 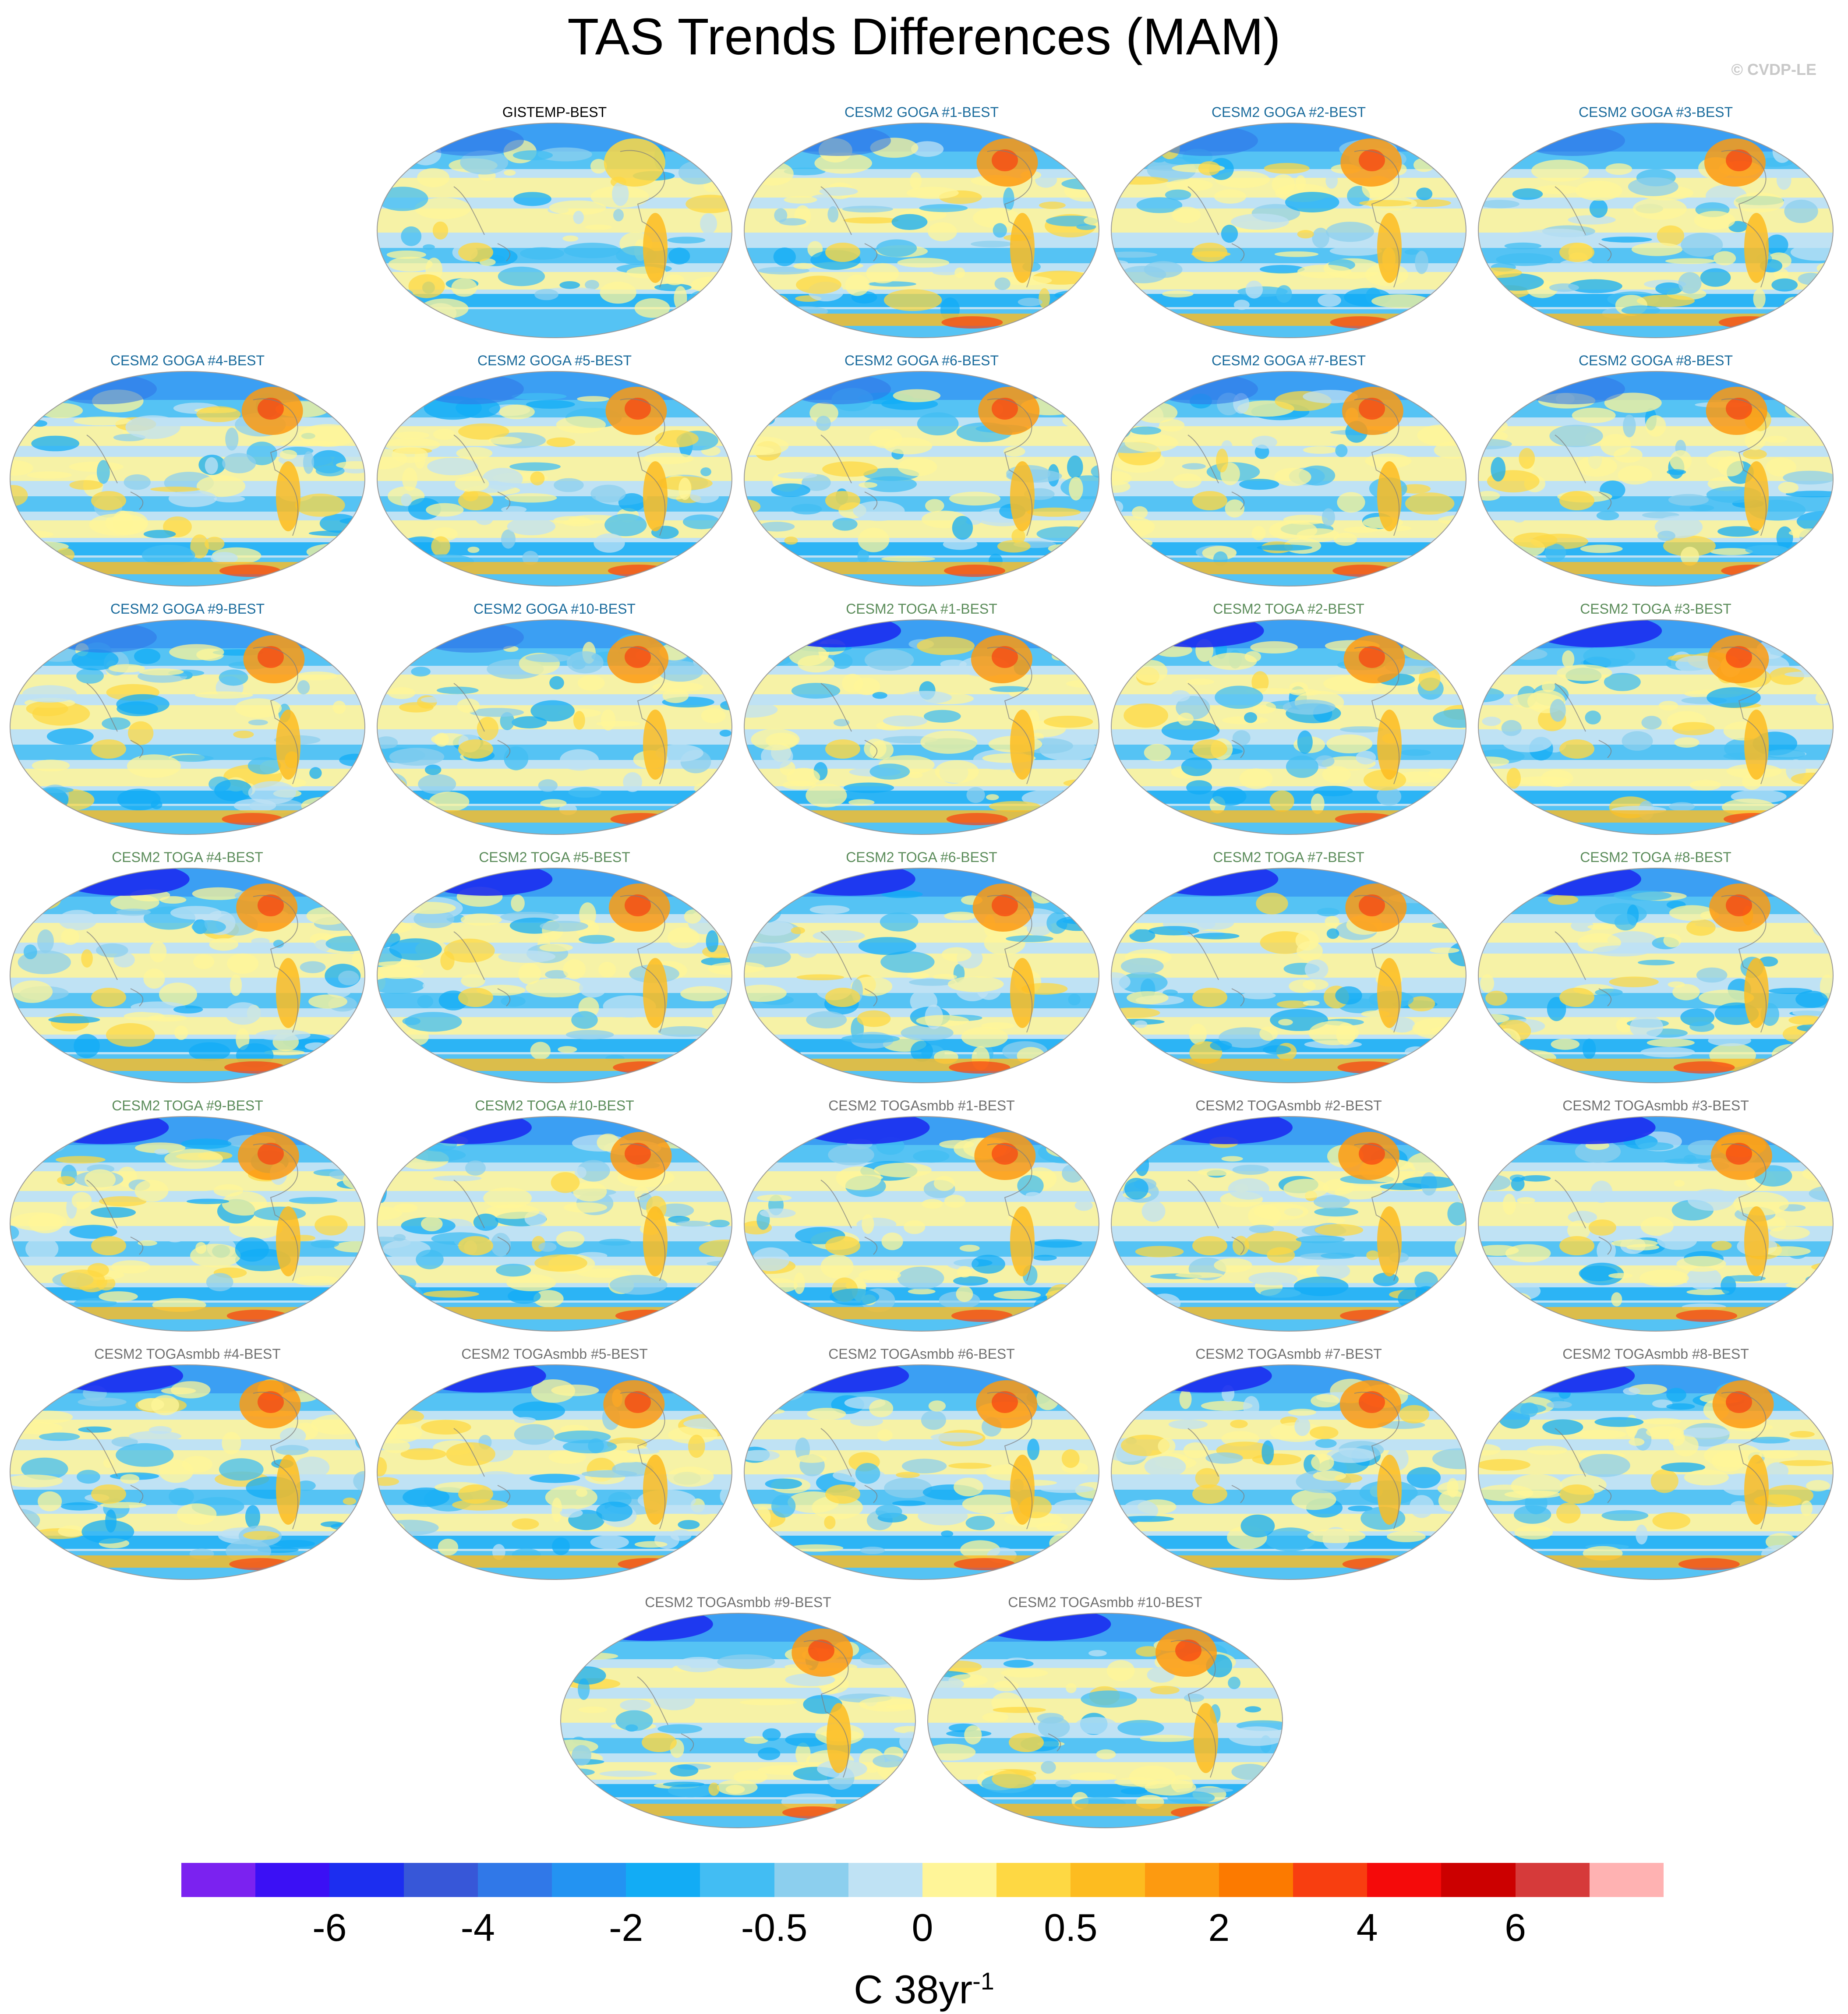 I want to click on map-panel-title: CESM2 GOGA #3-BEST, so click(x=1655, y=112).